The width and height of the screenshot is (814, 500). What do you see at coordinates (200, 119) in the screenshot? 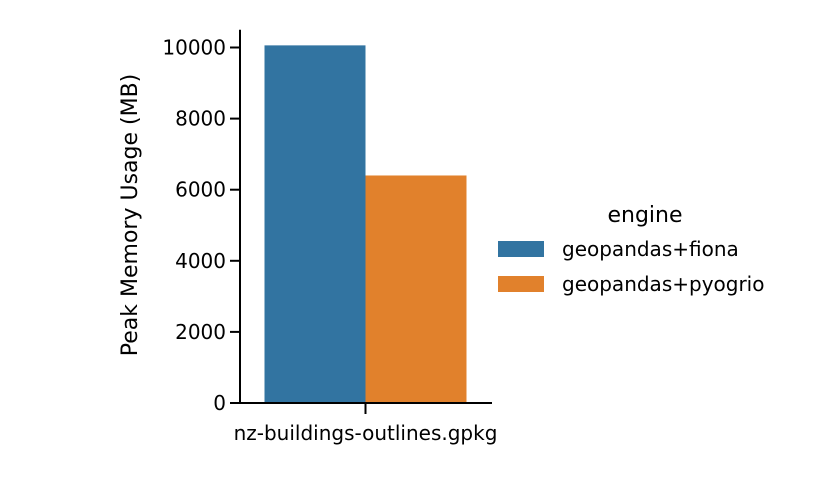
I see `y-tick-label: 8000` at bounding box center [200, 119].